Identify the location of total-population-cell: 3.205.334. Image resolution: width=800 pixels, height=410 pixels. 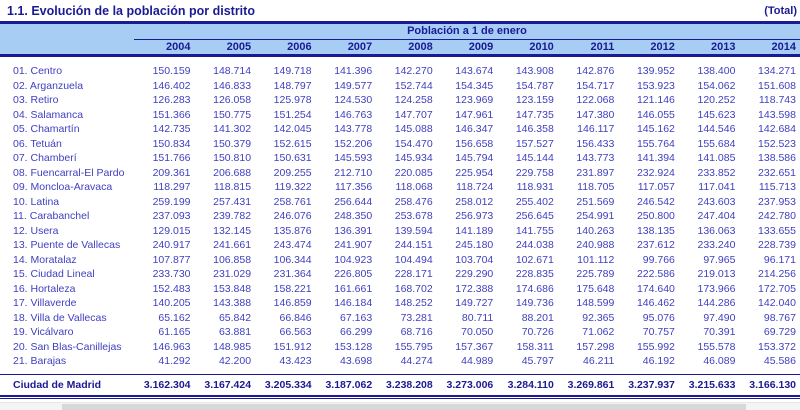
(288, 385).